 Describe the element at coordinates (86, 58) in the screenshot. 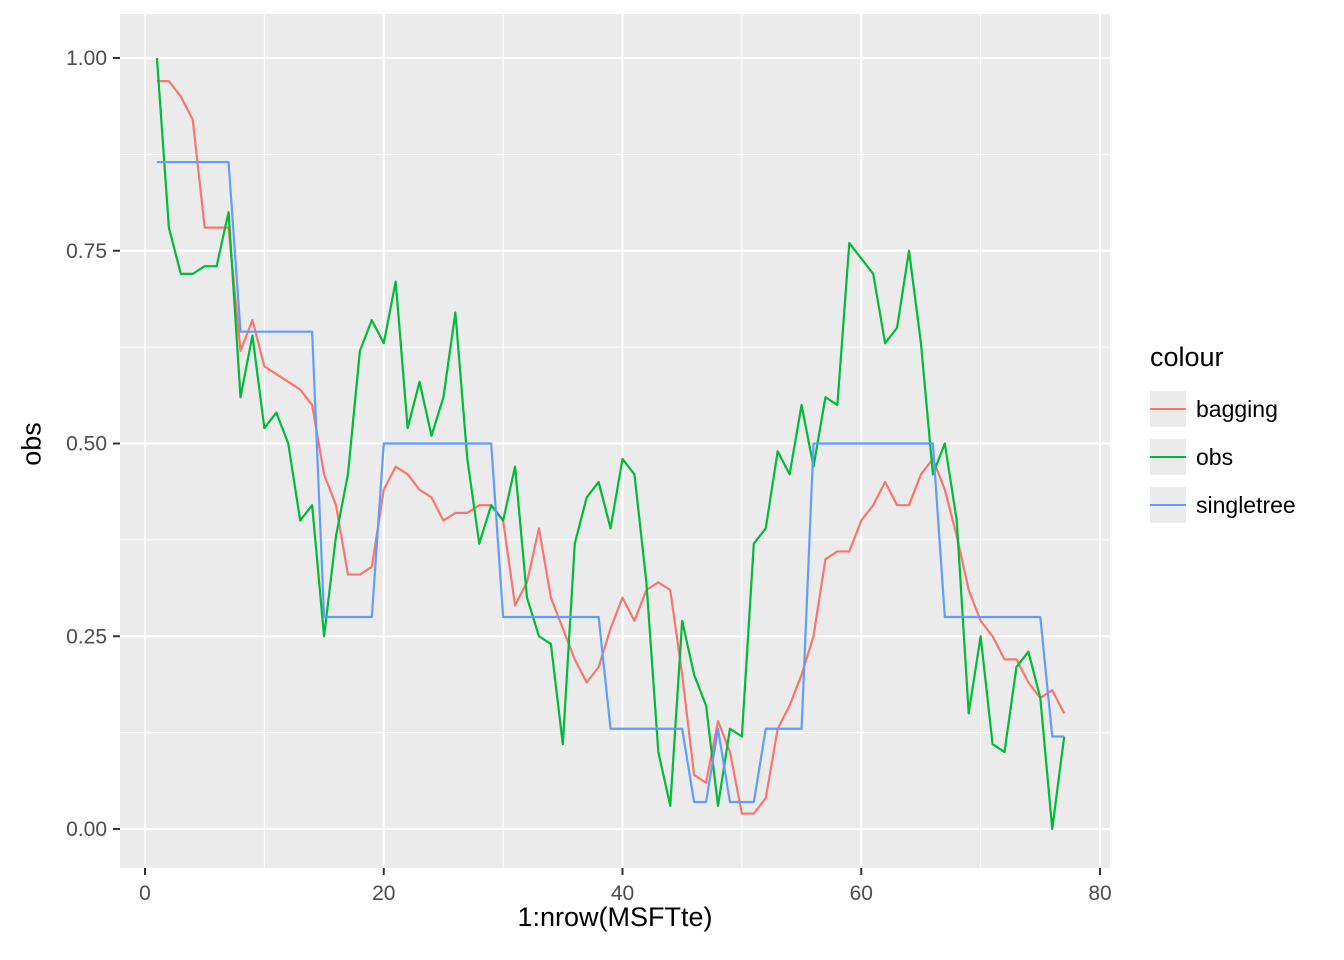

I see `y-tick-label: 1.00` at that location.